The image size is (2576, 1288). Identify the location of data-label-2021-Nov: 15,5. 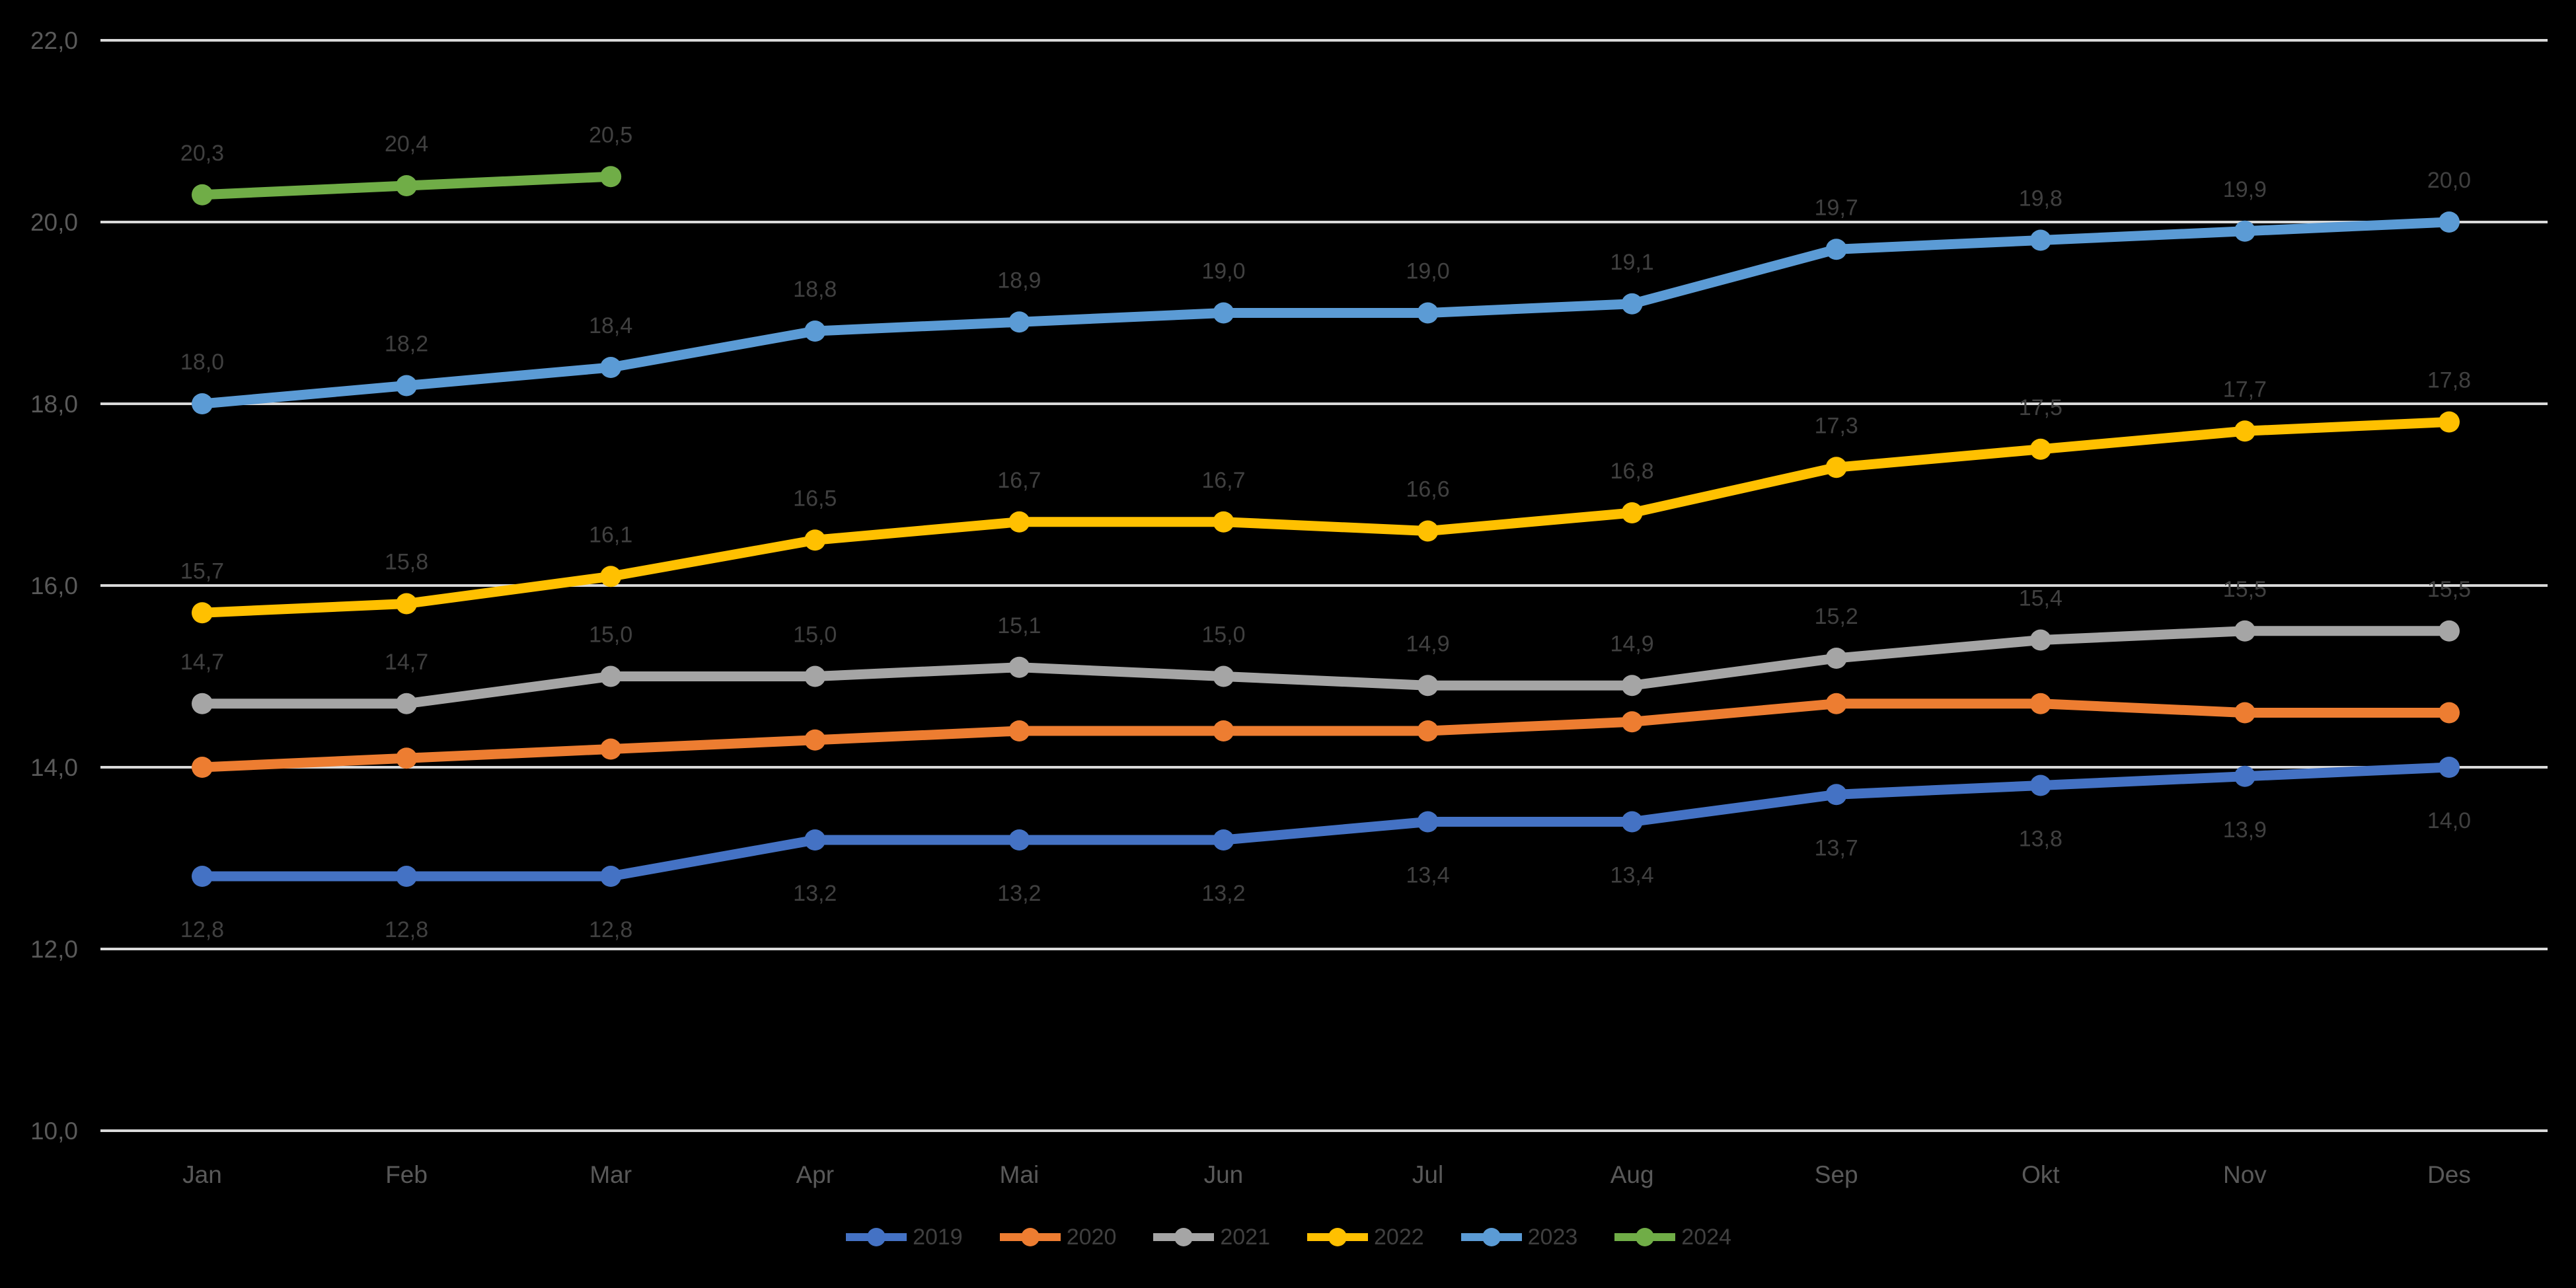
(2245, 589).